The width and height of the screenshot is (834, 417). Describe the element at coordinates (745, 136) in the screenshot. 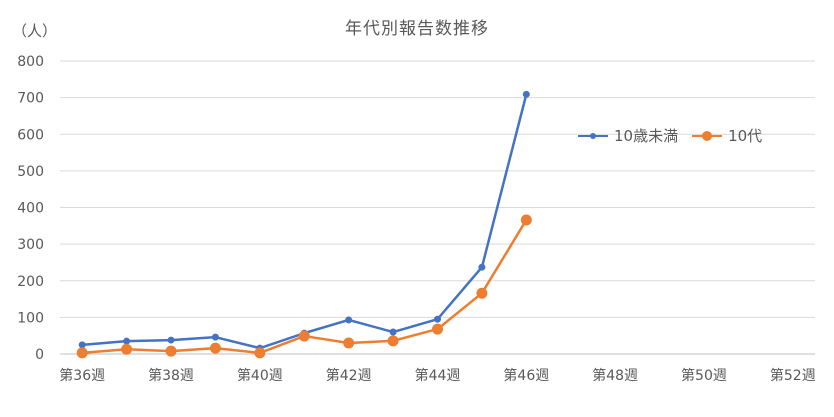

I see `legend-label-series-1: 10代` at that location.